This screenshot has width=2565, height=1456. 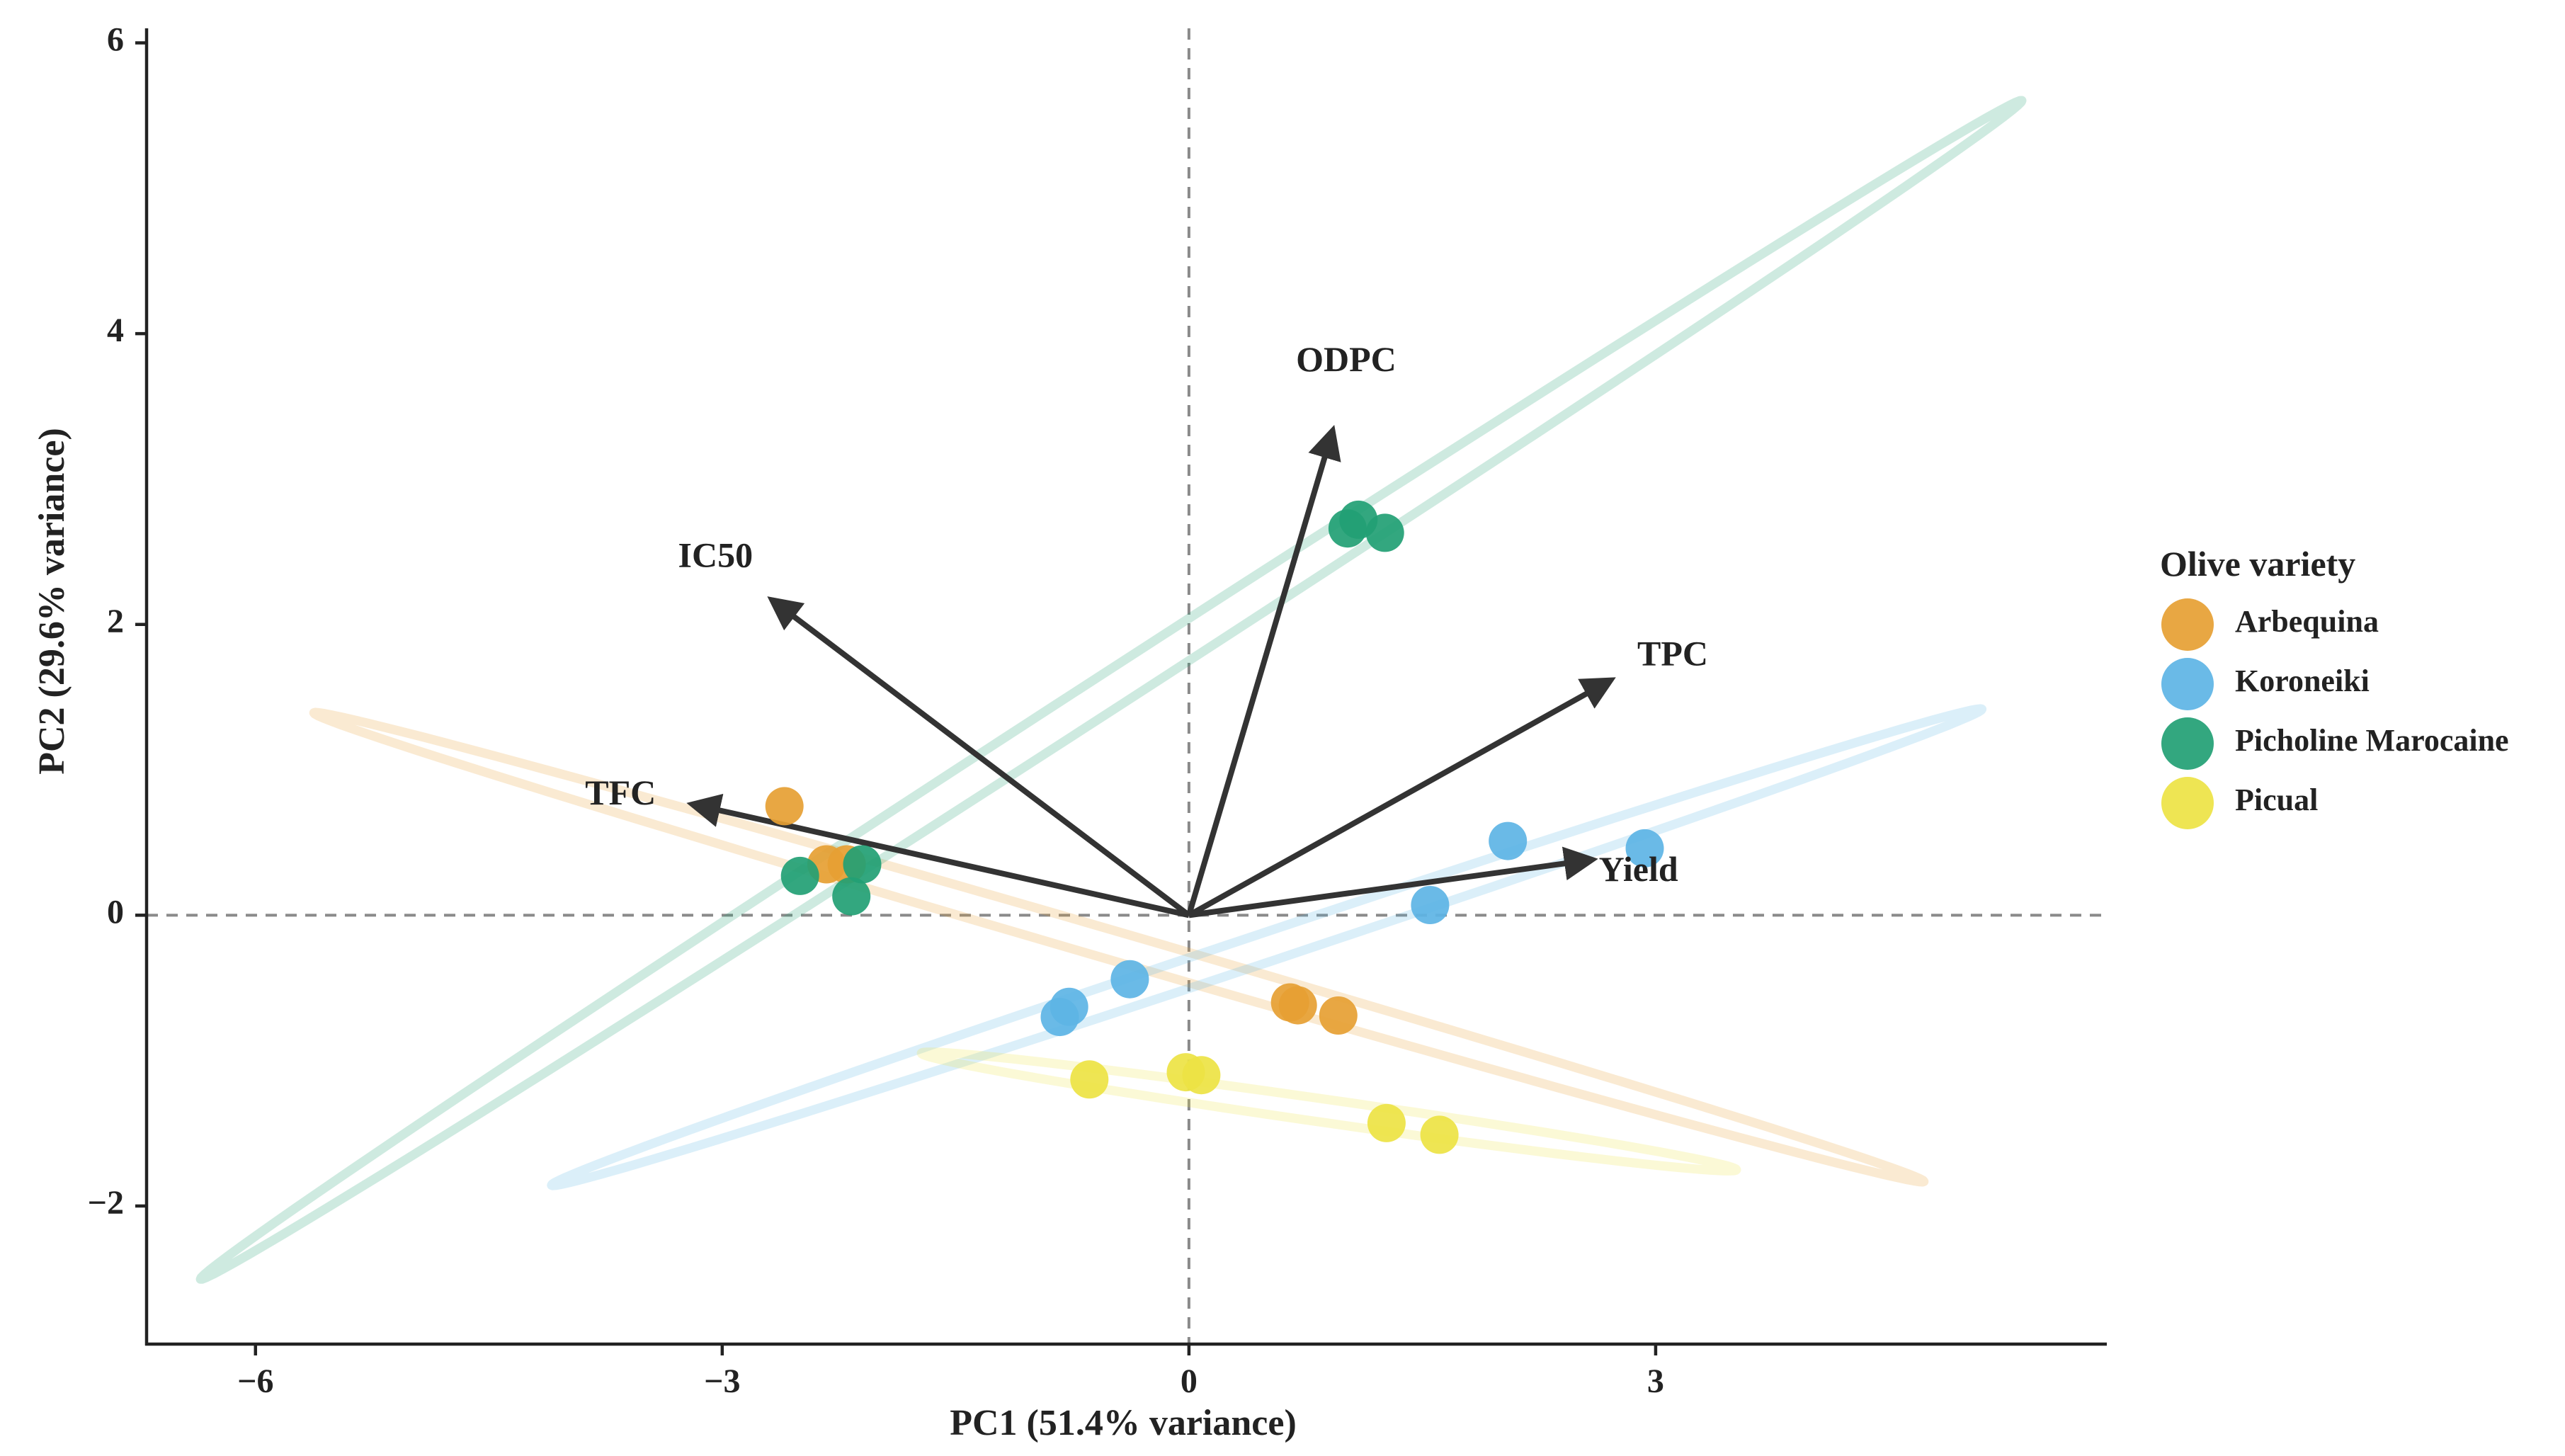 What do you see at coordinates (115, 330) in the screenshot?
I see `y-tick-label: 4` at bounding box center [115, 330].